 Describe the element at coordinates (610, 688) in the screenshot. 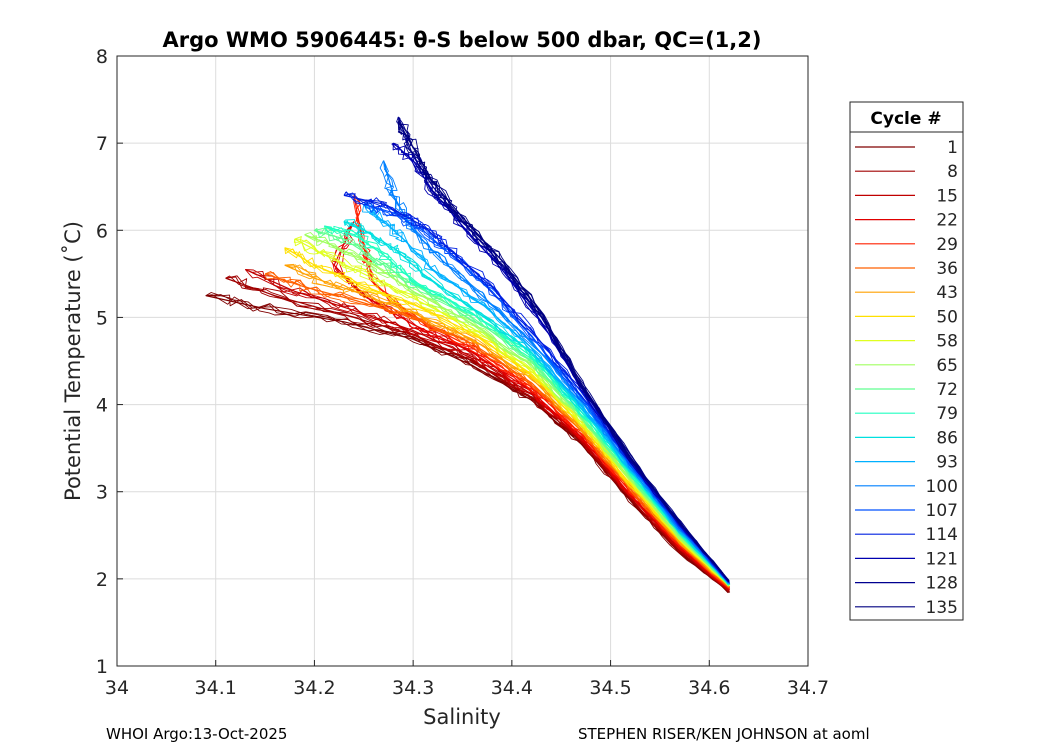

I see `x-tick-label: 34.5` at that location.